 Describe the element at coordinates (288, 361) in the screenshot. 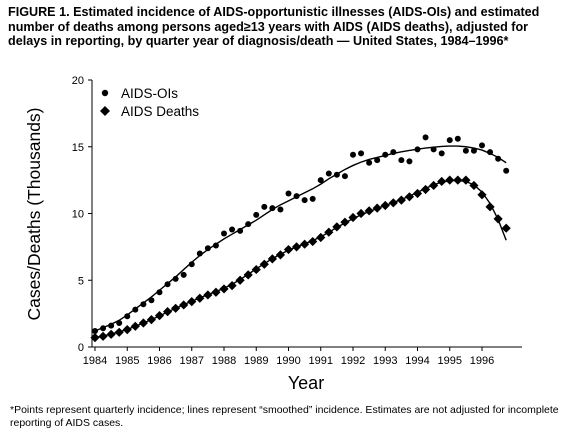

I see `x-tick-label: 1990` at that location.